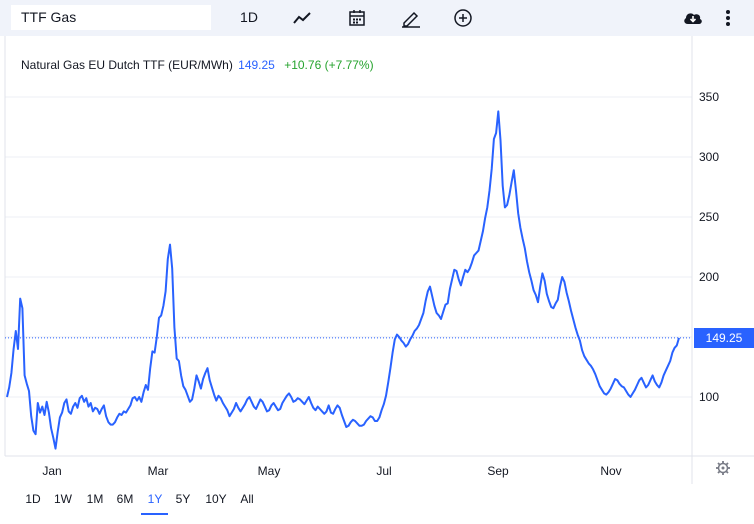  What do you see at coordinates (331, 471) in the screenshot?
I see `time-axis: Jan Mar May Jul Sep Nov` at bounding box center [331, 471].